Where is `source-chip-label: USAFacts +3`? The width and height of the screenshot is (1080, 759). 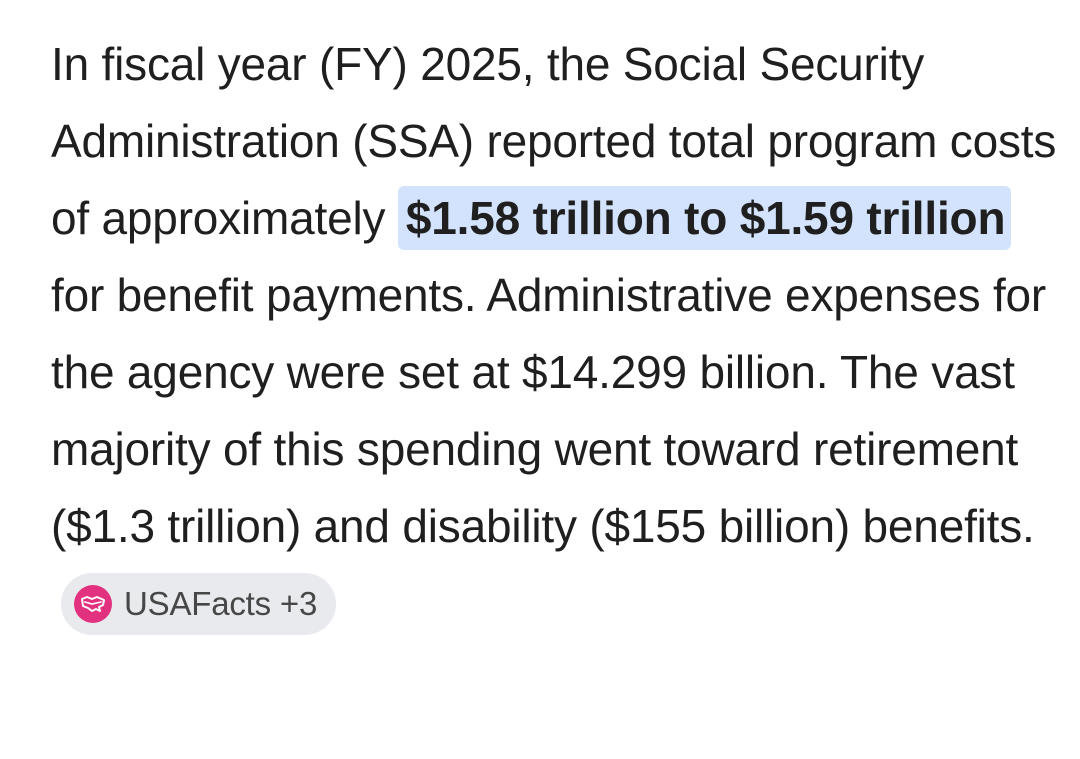 source-chip-label: USAFacts +3 is located at coordinates (221, 603).